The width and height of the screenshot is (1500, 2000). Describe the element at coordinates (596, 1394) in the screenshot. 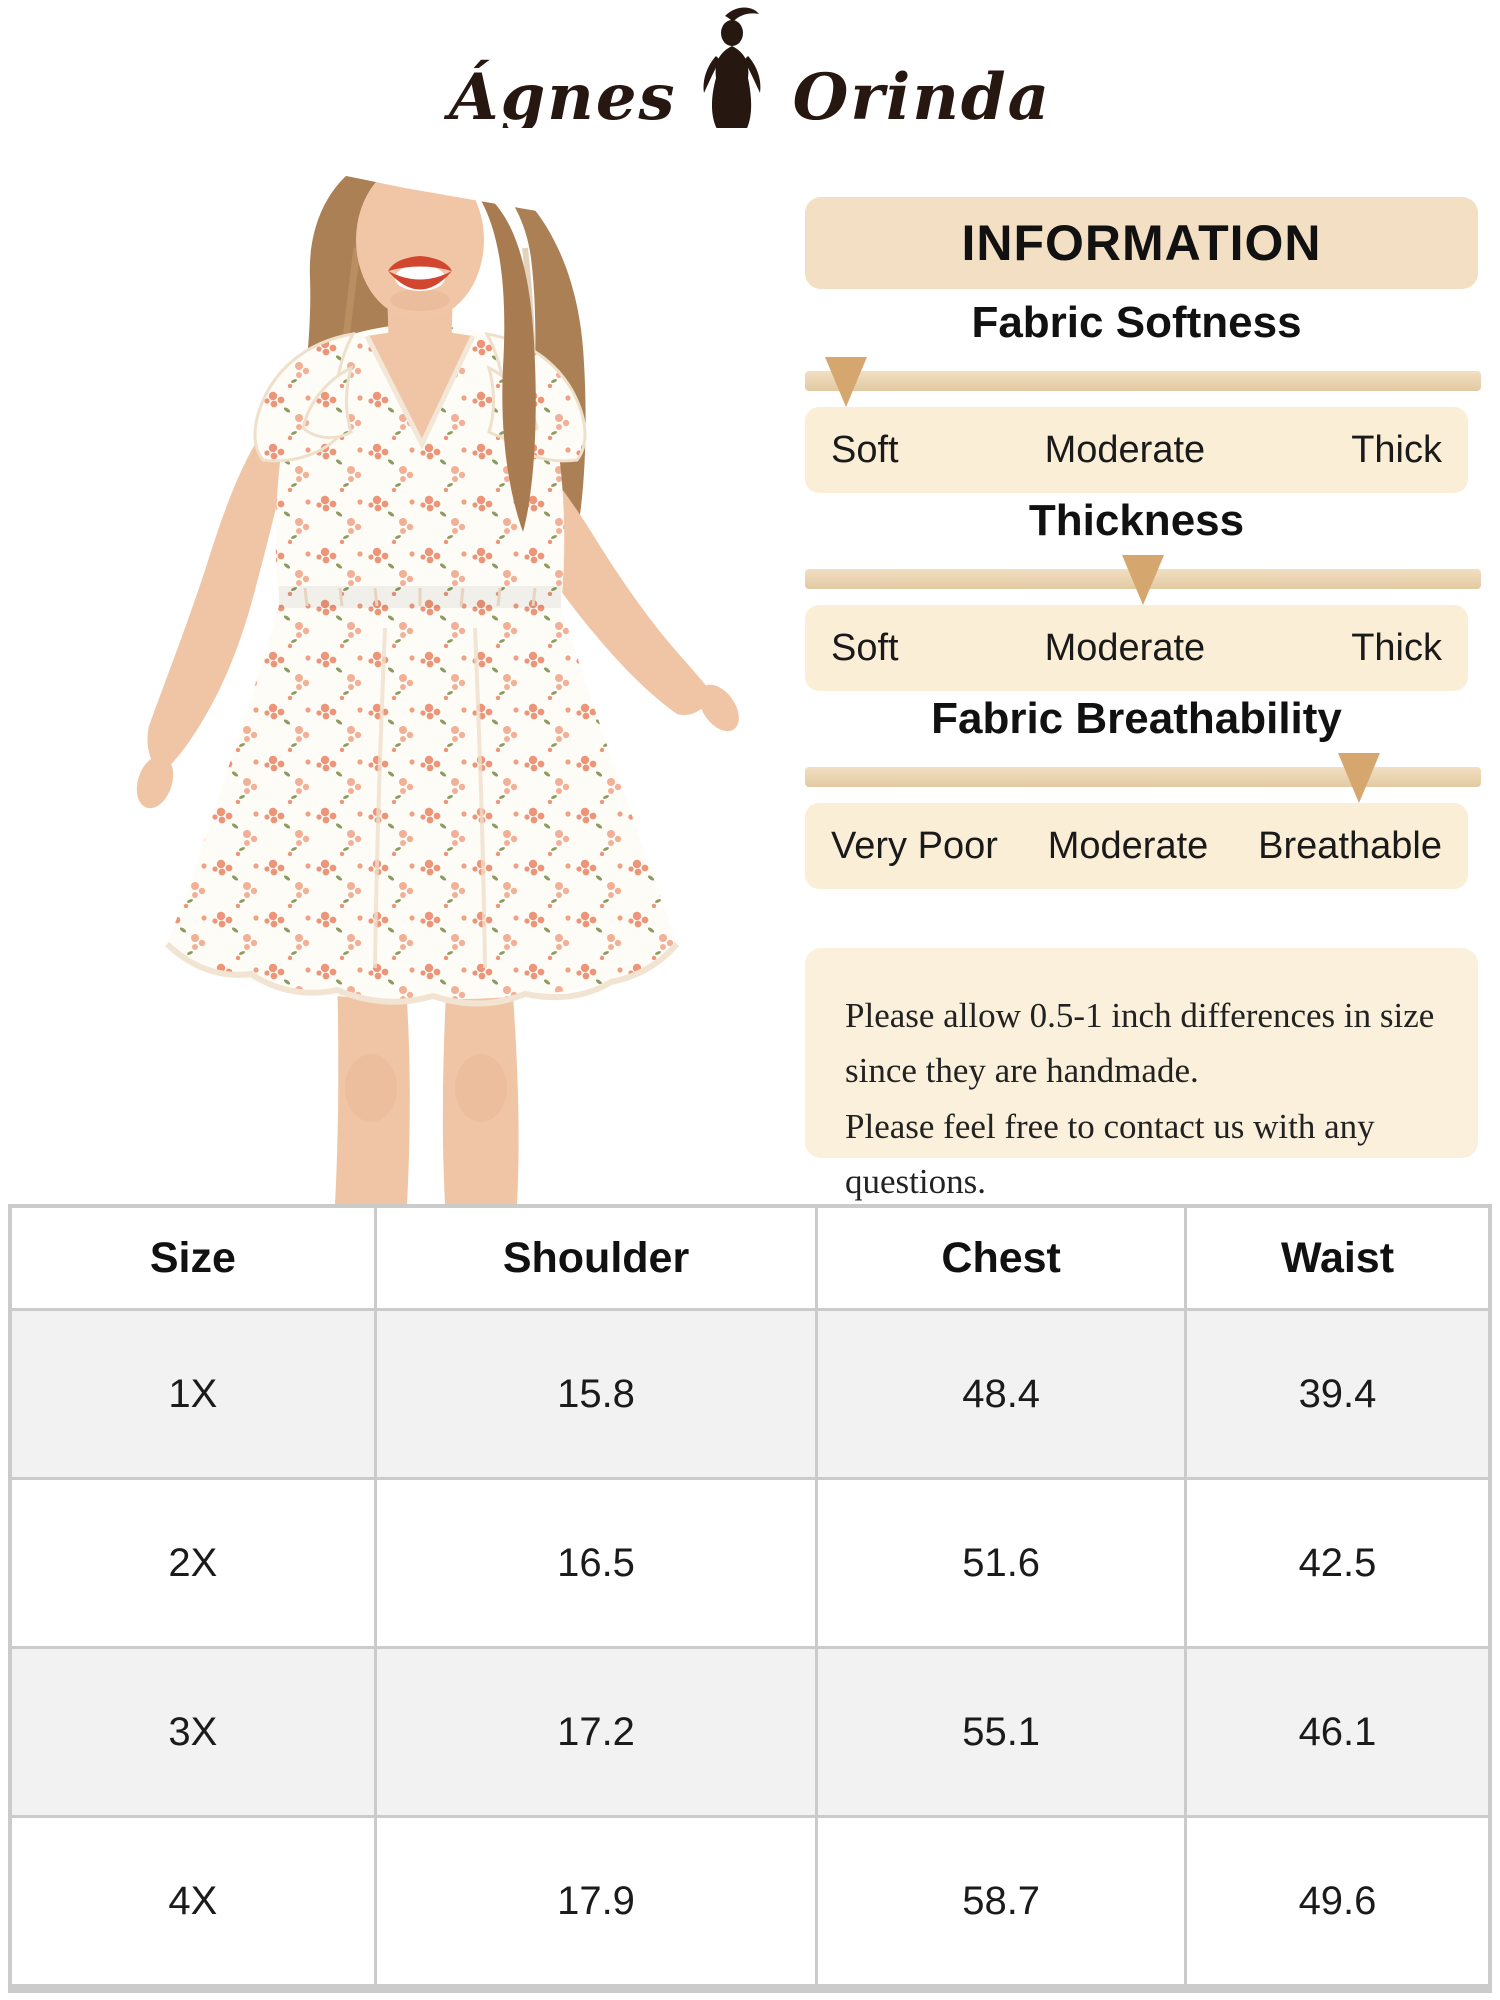

I see `table-cell: 15.8` at that location.